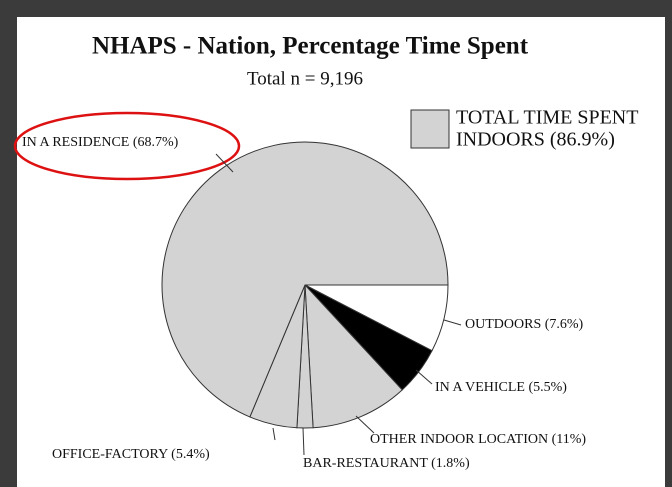 The image size is (672, 487). Describe the element at coordinates (310, 46) in the screenshot. I see `chart-title: NHAPS - Nation, Percentage Time Spent` at that location.